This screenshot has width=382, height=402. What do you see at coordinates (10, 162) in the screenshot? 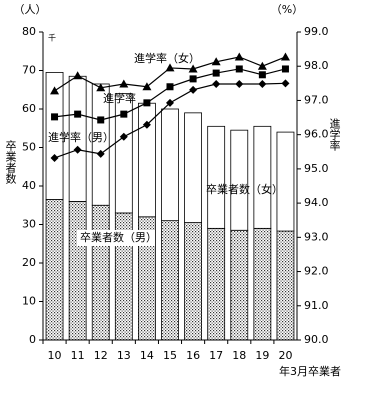
I see `y-axis-label: 卒業者数` at bounding box center [10, 162].